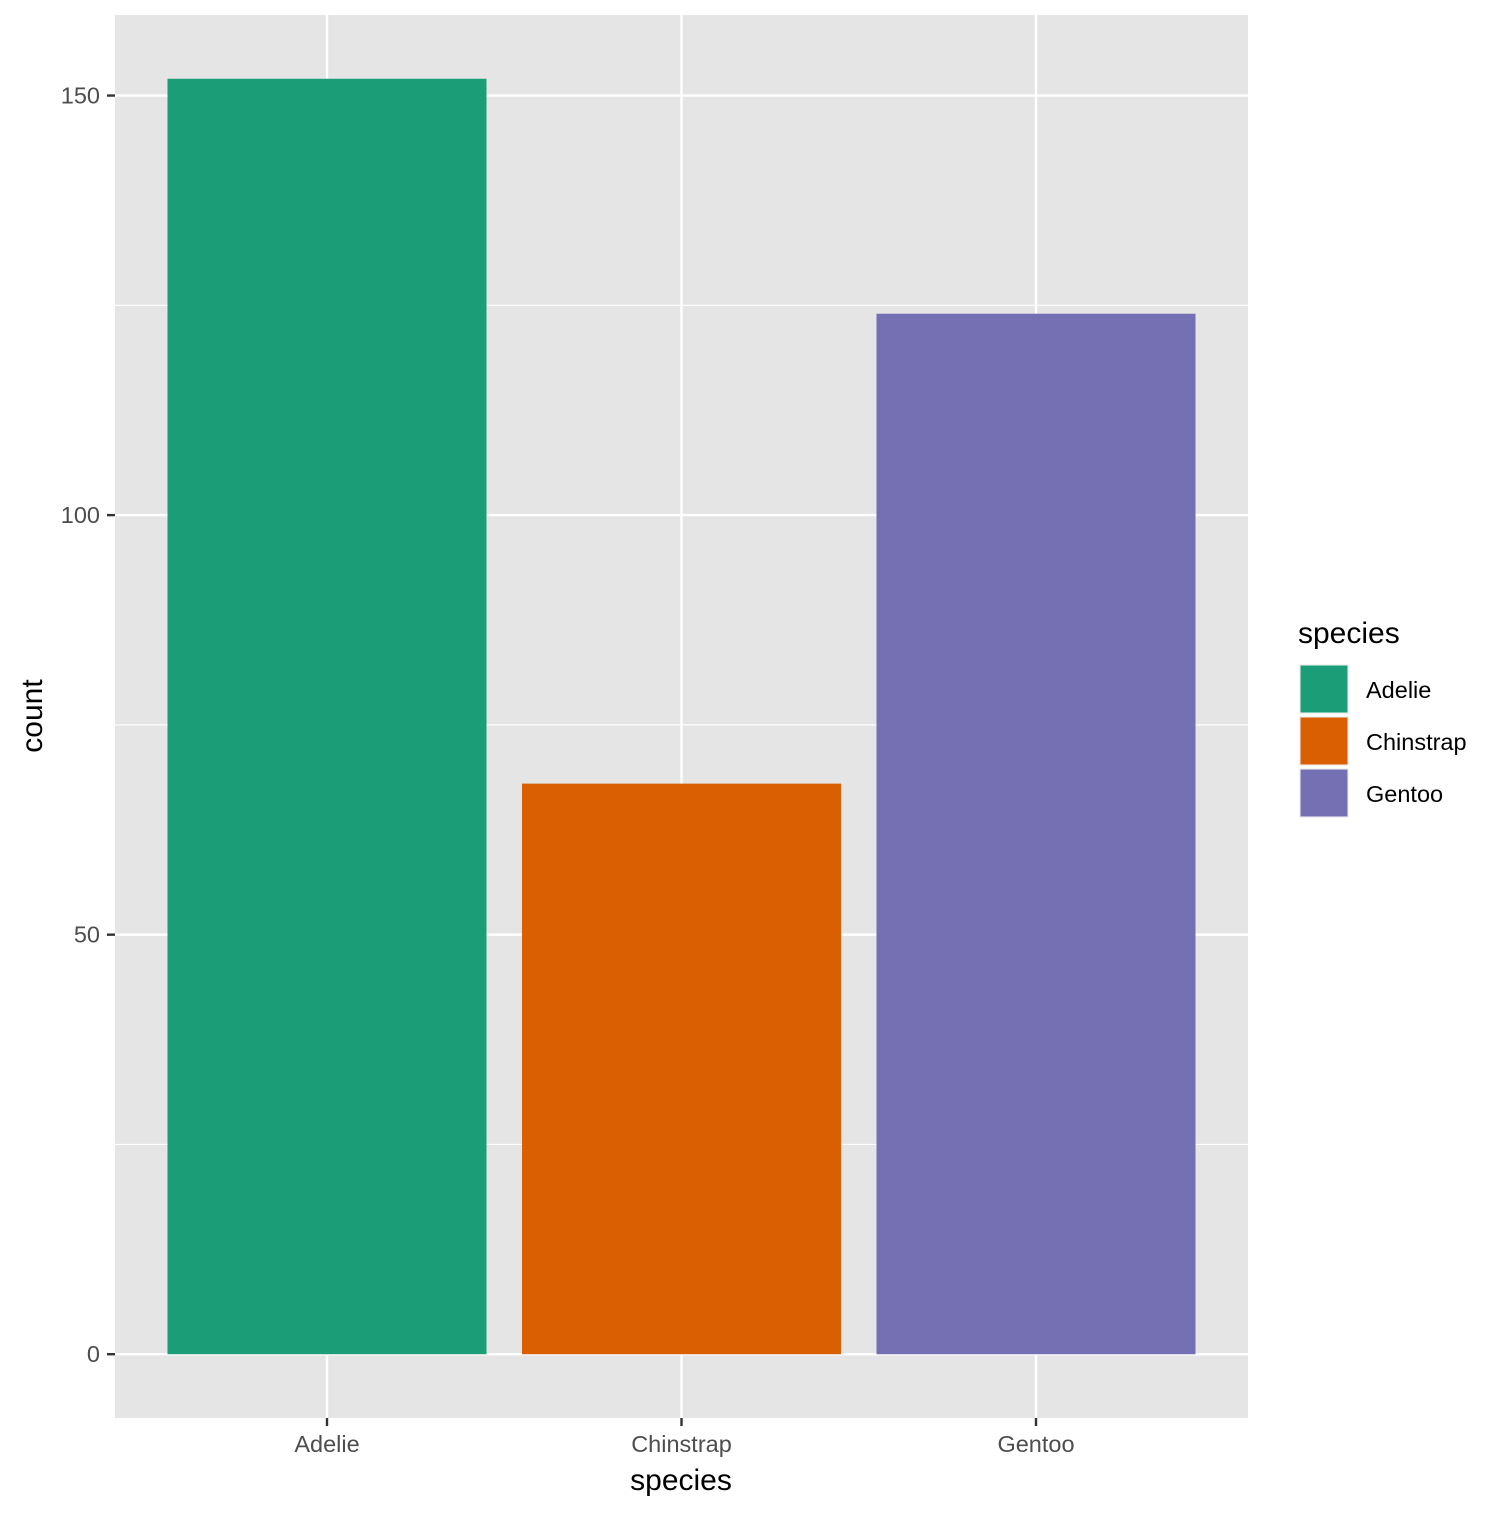 This screenshot has width=1512, height=1517. Describe the element at coordinates (88, 725) in the screenshot. I see `y-axis: 0 50 100 150` at that location.